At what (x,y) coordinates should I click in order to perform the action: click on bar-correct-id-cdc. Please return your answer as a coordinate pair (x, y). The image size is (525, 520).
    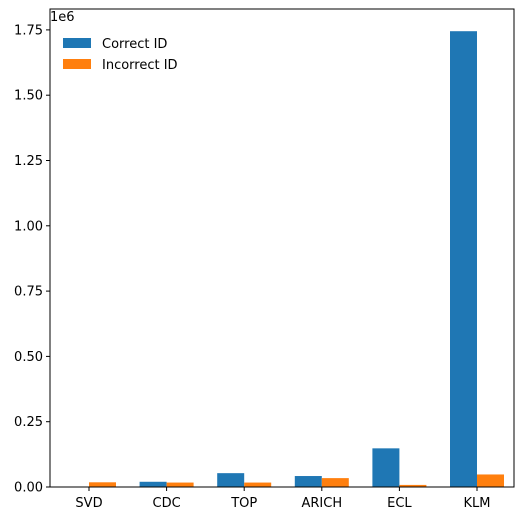
    Looking at the image, I should click on (153, 484).